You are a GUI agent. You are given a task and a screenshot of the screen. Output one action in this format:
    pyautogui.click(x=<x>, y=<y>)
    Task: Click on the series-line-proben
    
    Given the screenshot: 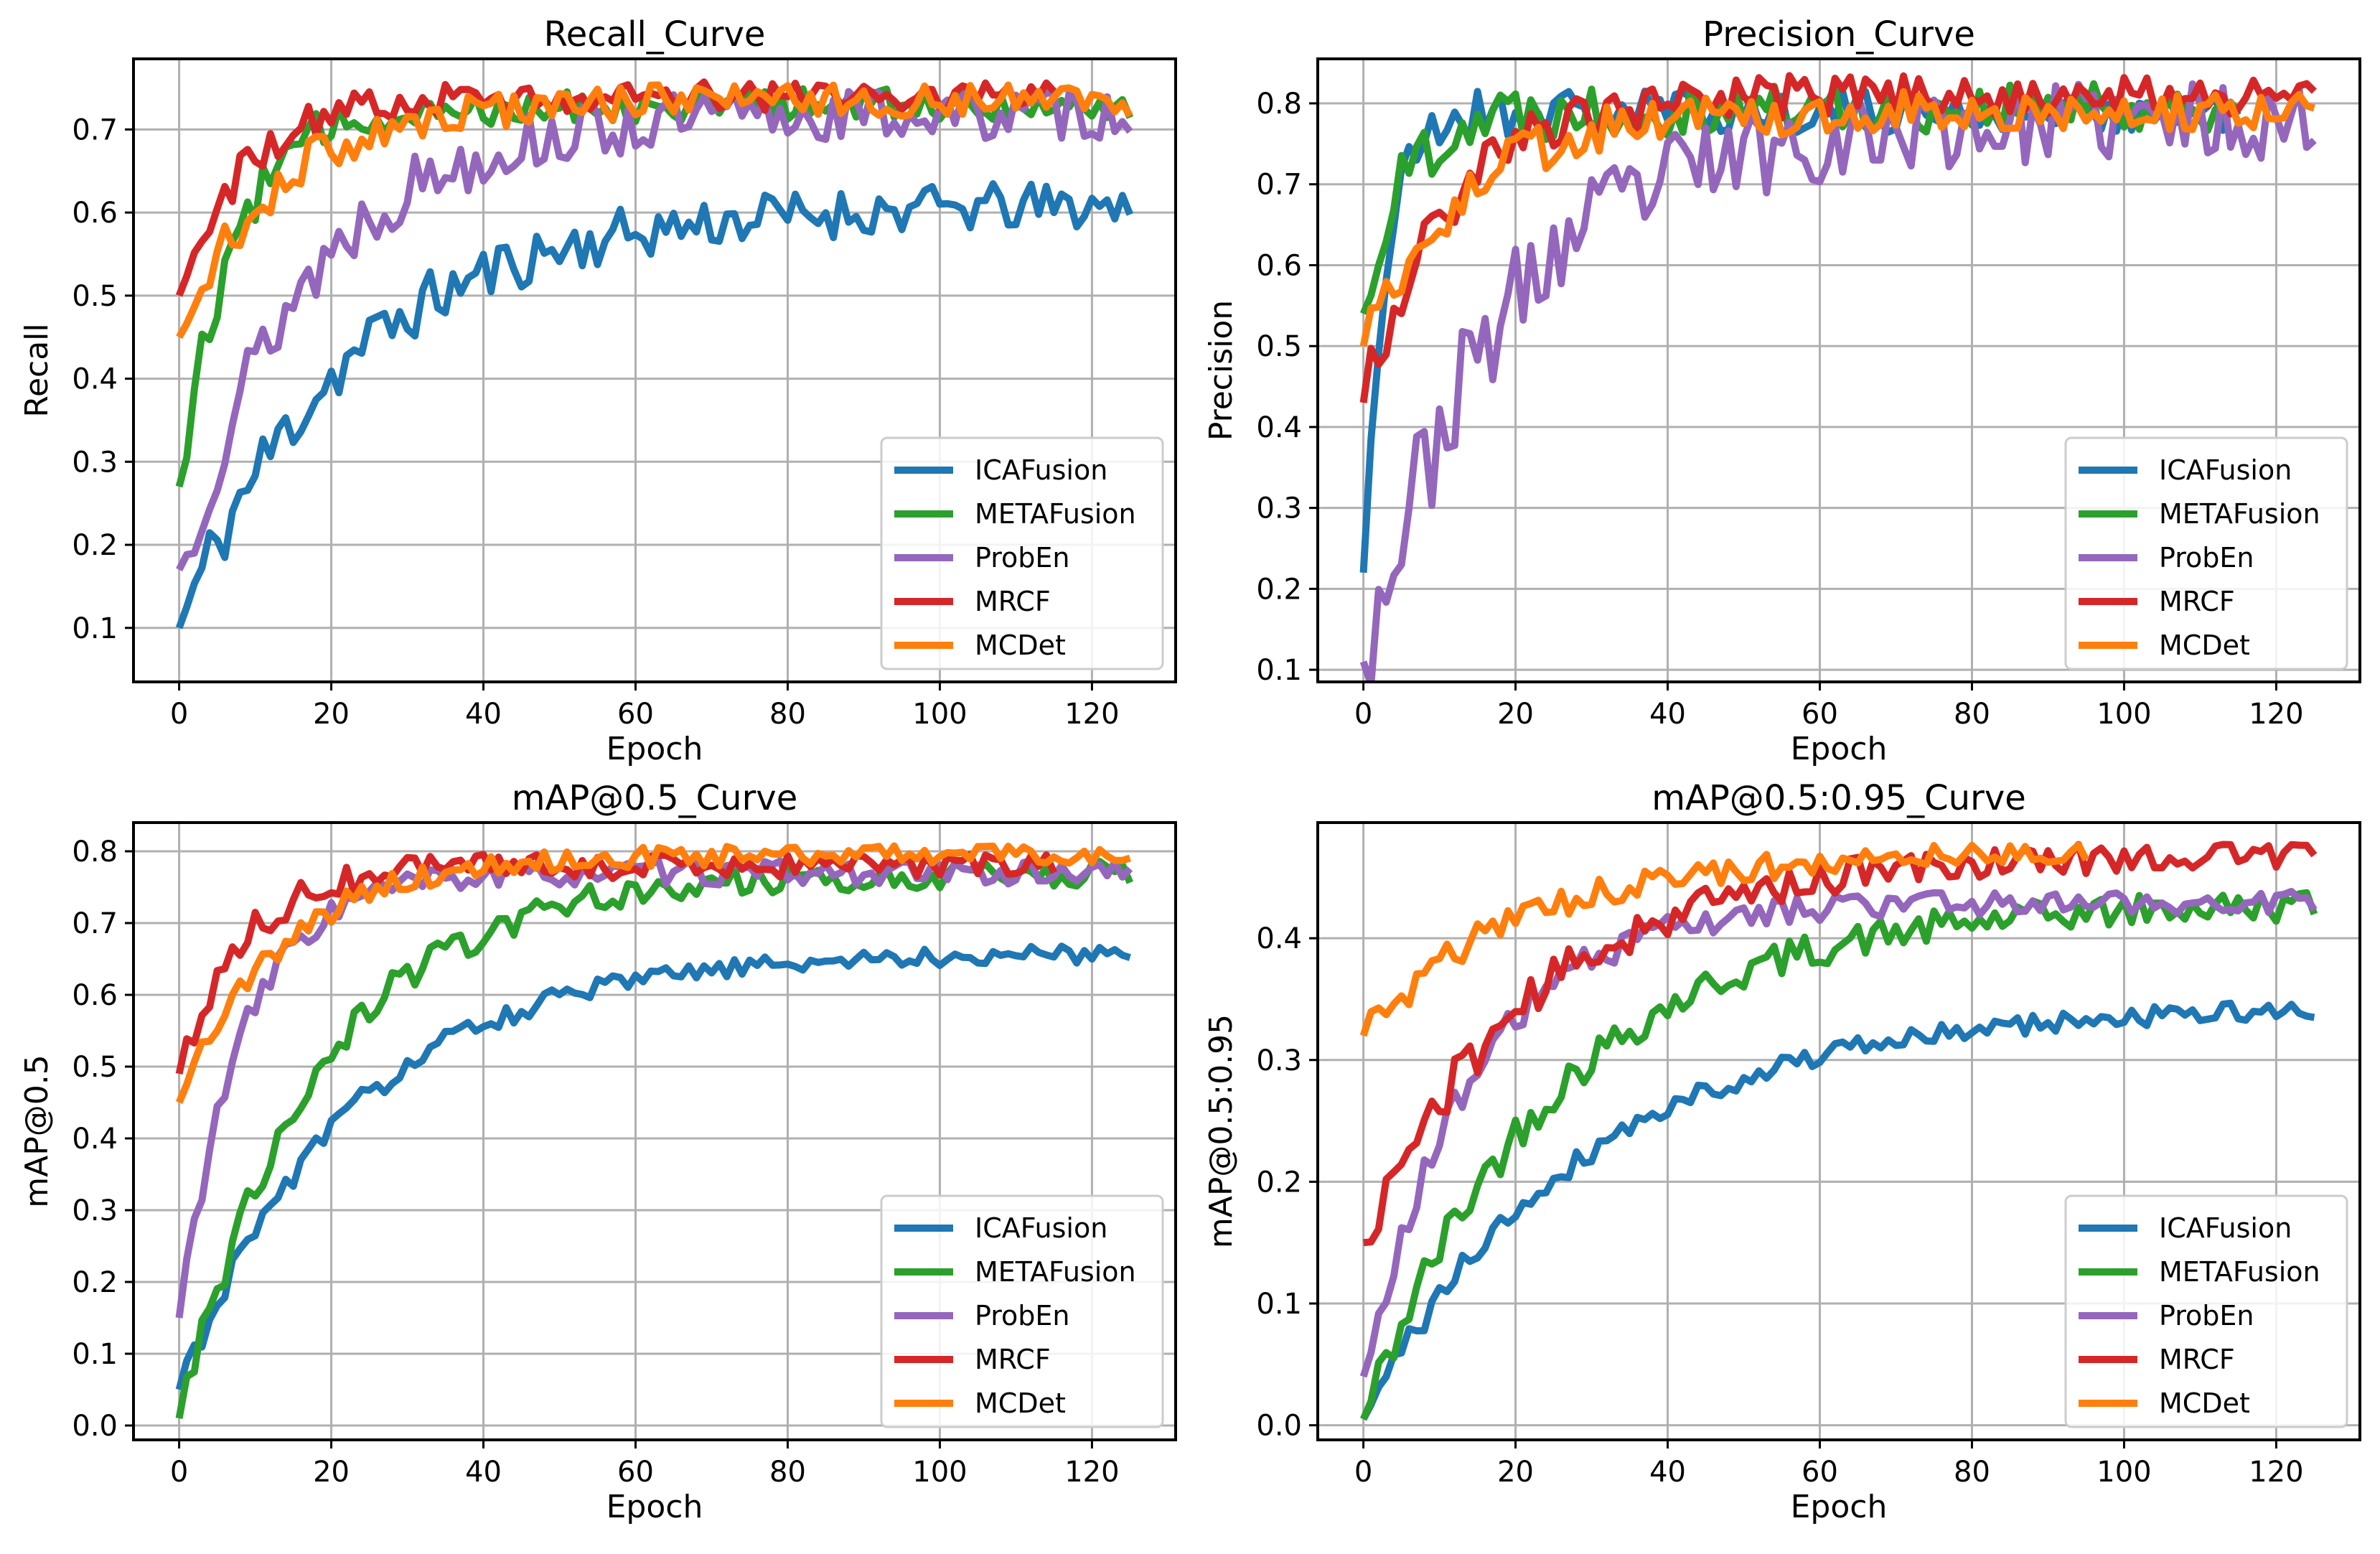 What is the action you would take?
    pyautogui.click(x=1838, y=1133)
    